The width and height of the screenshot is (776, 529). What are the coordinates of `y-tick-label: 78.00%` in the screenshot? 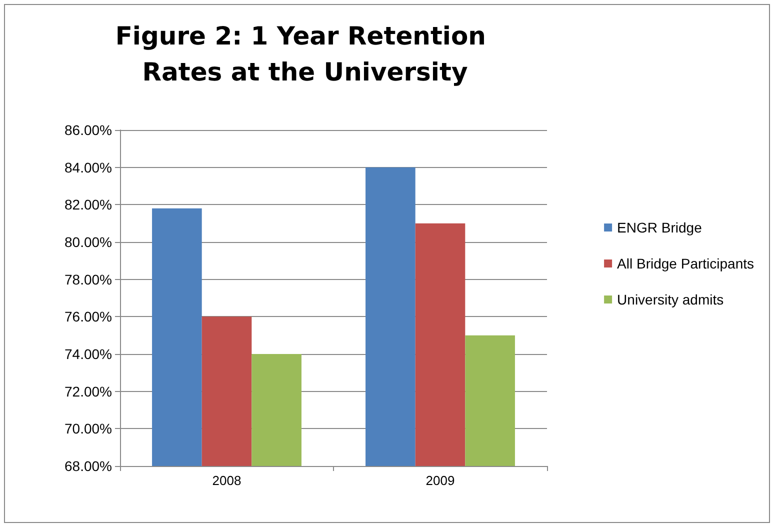 It's located at (88, 279).